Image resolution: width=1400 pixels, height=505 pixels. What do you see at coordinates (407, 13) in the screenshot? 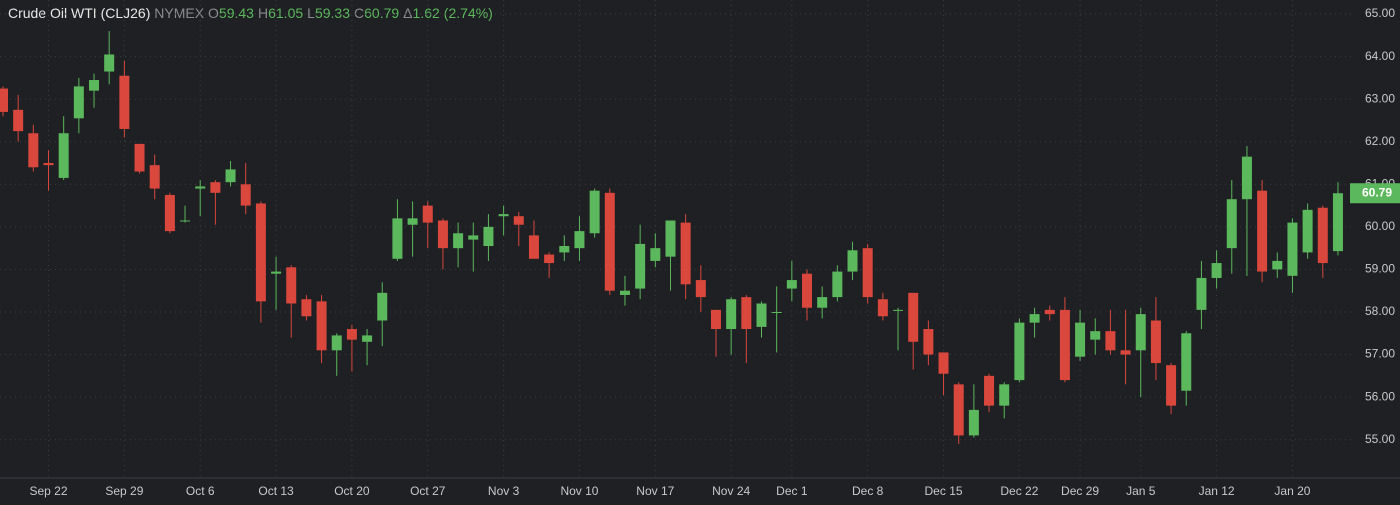
I see `header-key: Δ` at bounding box center [407, 13].